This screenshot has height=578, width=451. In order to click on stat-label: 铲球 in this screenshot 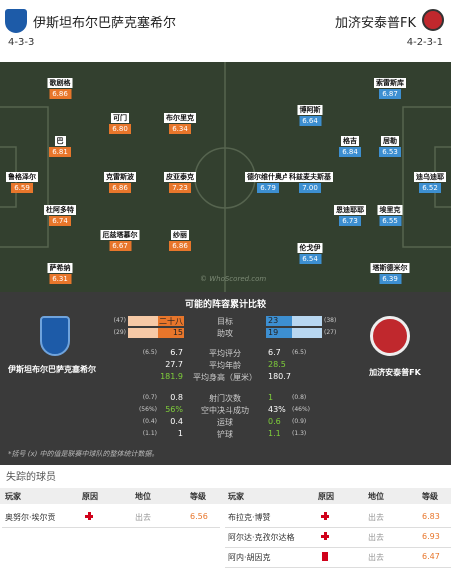, I will do `click(225, 434)`.